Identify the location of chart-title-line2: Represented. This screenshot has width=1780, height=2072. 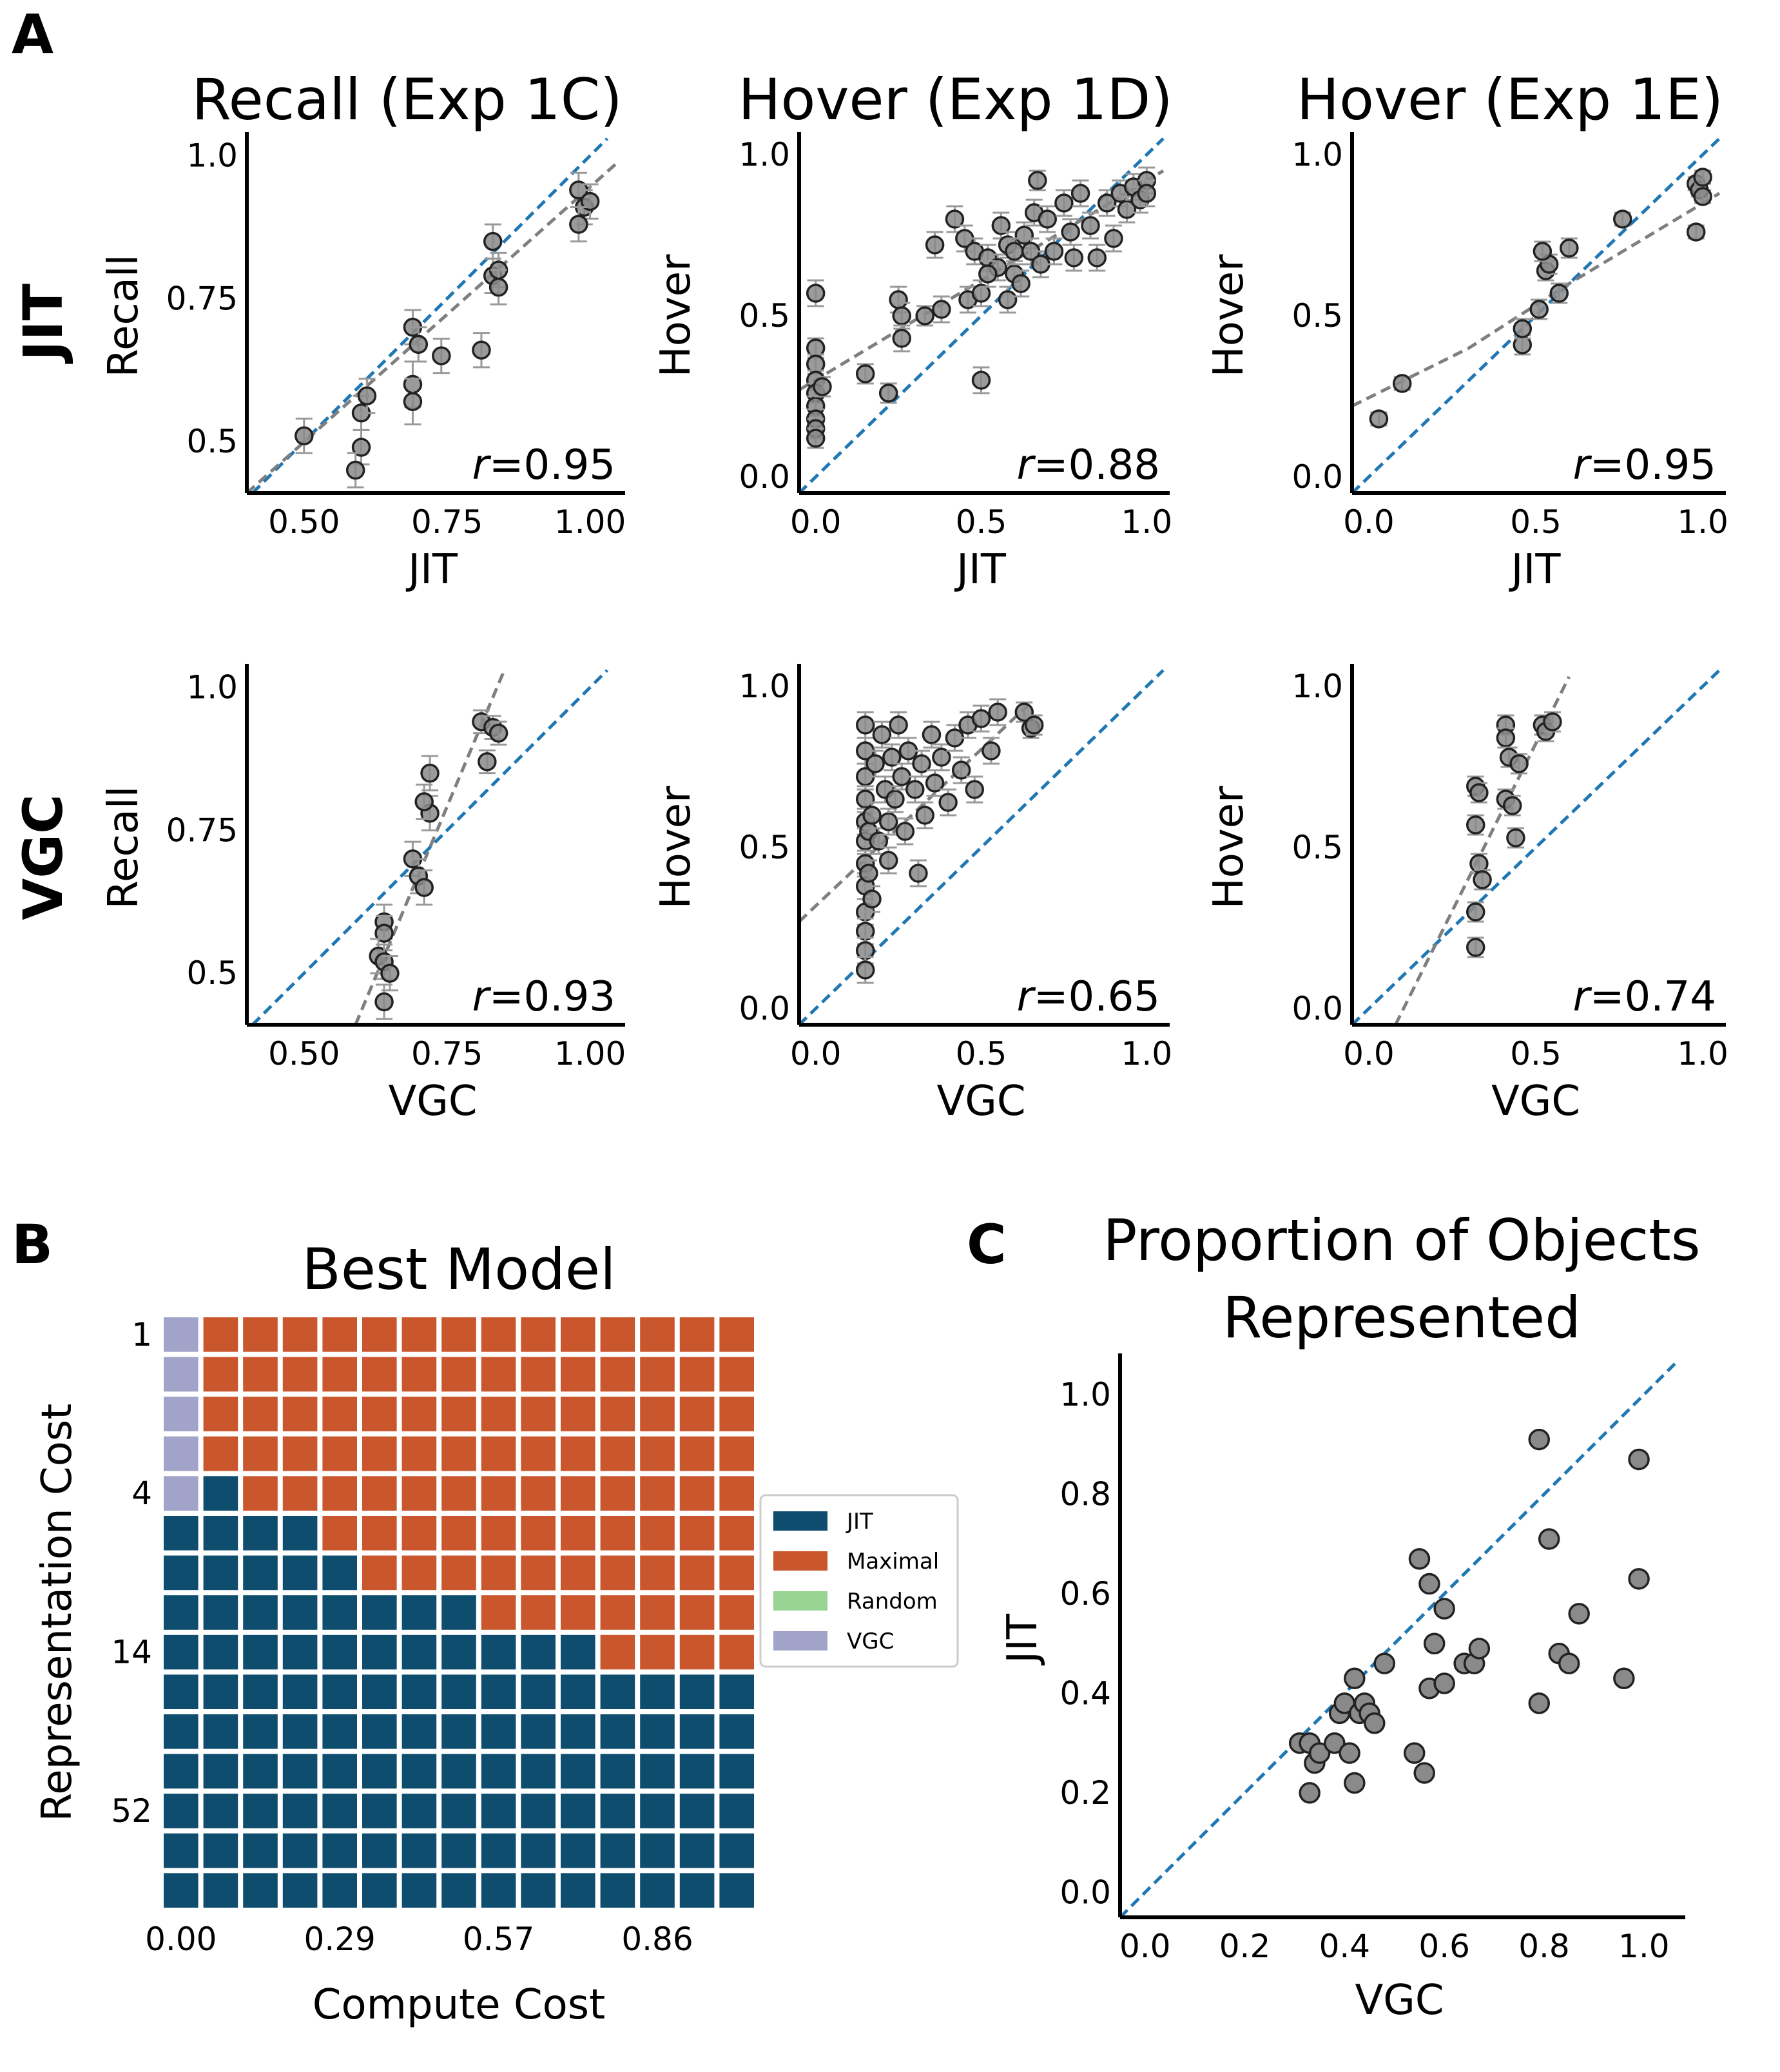
(1402, 1317).